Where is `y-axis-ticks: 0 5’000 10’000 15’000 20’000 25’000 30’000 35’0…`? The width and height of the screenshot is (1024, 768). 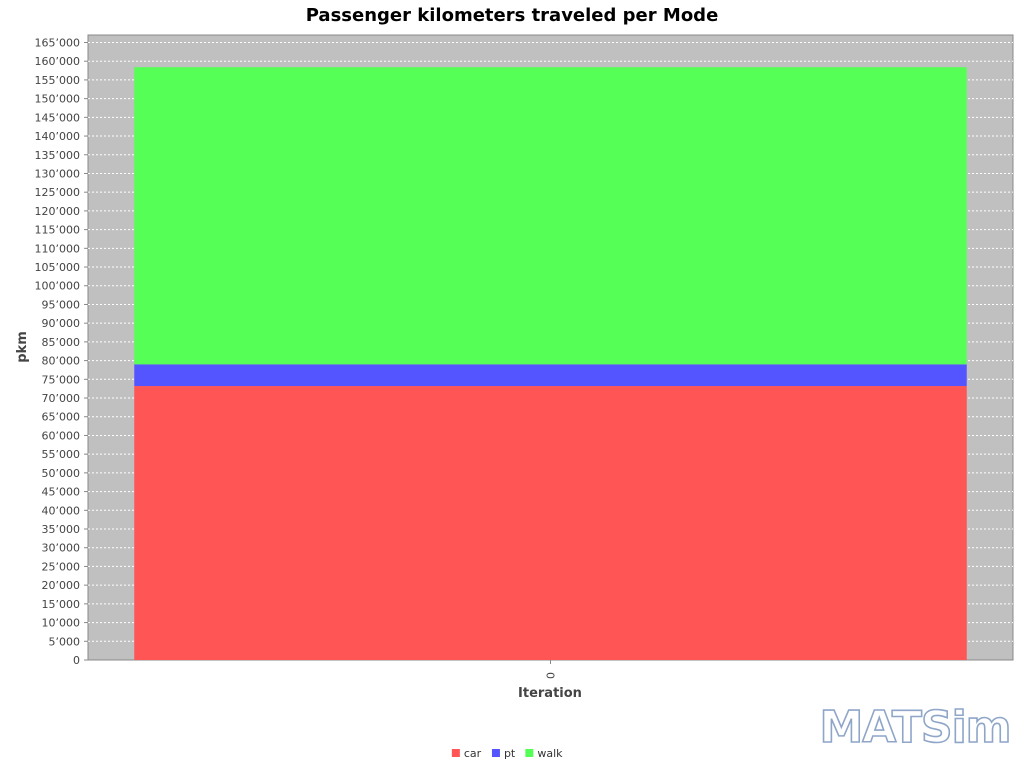
y-axis-ticks: 0 5’000 10’000 15’000 20’000 25’000 30’000 35’0… is located at coordinates (61, 351).